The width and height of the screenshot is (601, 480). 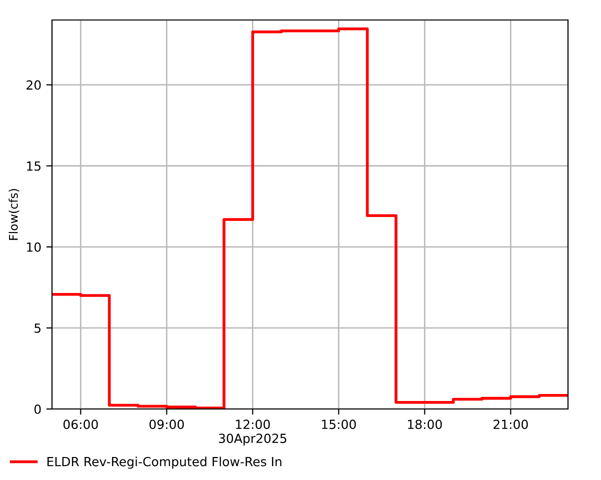 I want to click on y-tick-label: 5, so click(x=37, y=328).